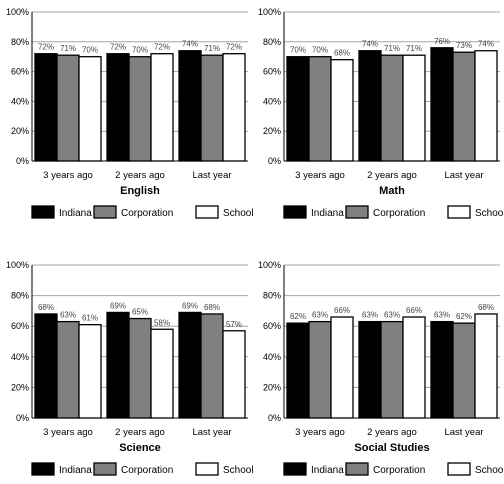 Image resolution: width=504 pixels, height=484 pixels. What do you see at coordinates (140, 191) in the screenshot?
I see `chart-title: English` at bounding box center [140, 191].